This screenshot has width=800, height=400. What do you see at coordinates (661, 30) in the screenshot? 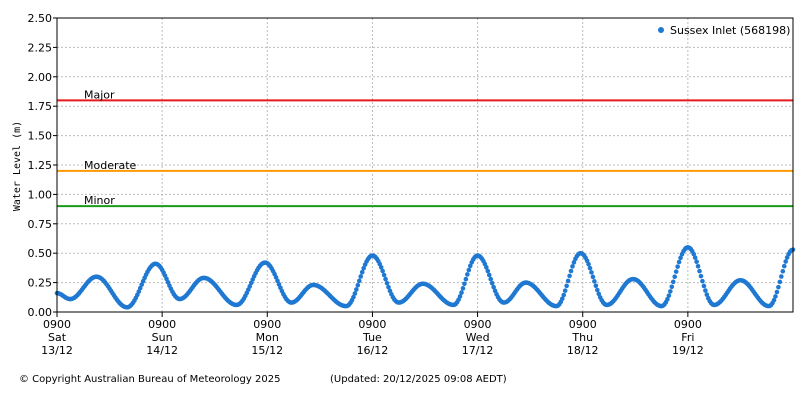
I see `legend-marker` at bounding box center [661, 30].